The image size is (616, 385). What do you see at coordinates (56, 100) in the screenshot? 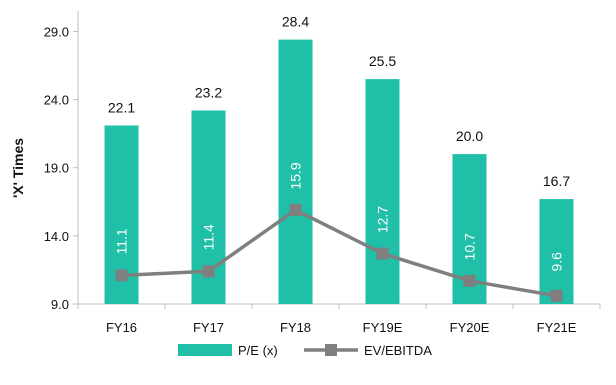
I see `y-tick-label: 24.0` at bounding box center [56, 100].